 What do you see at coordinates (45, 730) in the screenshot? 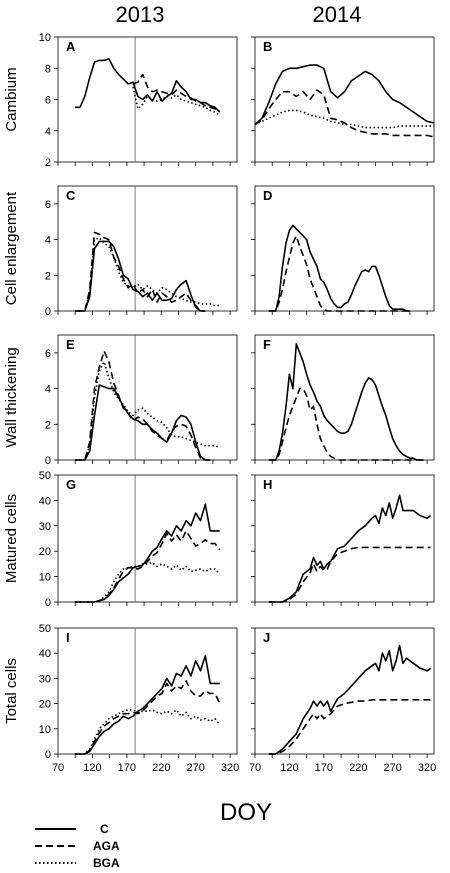
I see `y-tick-label-i-10: 10` at bounding box center [45, 730].